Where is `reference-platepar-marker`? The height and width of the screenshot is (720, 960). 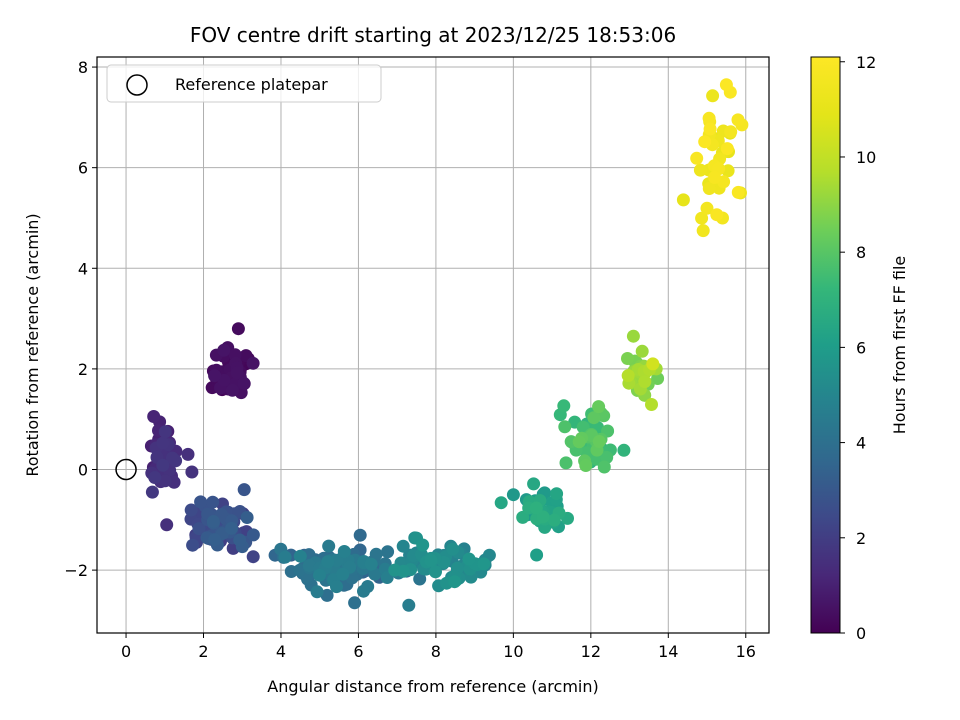
reference-platepar-marker is located at coordinates (126, 469).